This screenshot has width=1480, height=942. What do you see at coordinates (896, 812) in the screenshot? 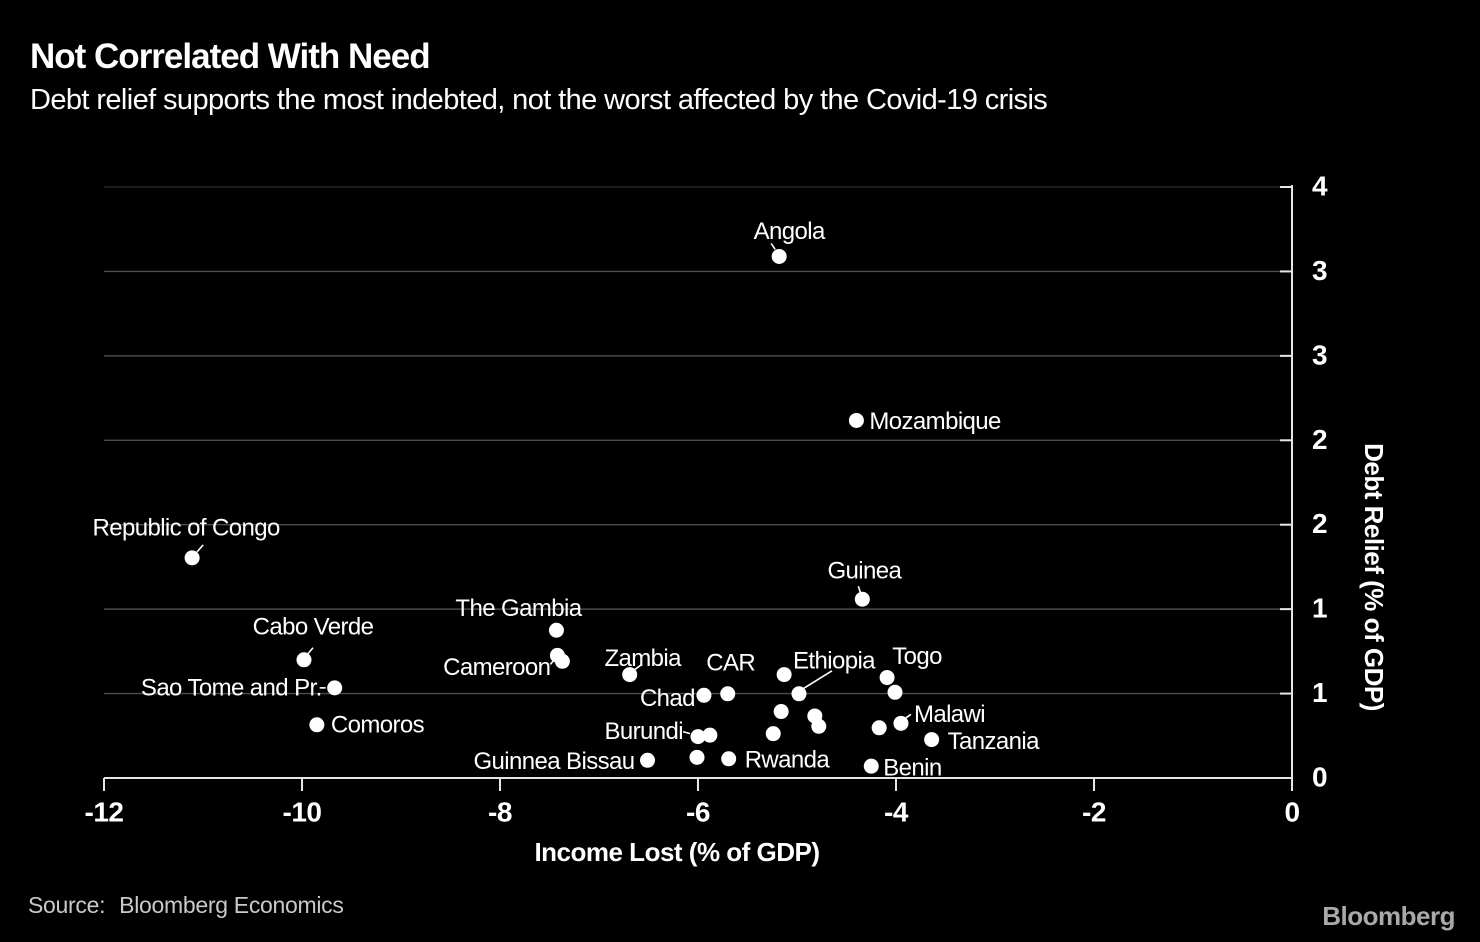
I see `x-tick-label: -4` at bounding box center [896, 812].